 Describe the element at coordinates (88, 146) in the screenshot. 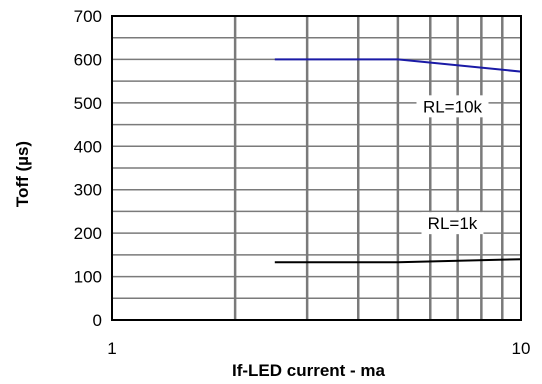

I see `y-tick-label: 400` at that location.